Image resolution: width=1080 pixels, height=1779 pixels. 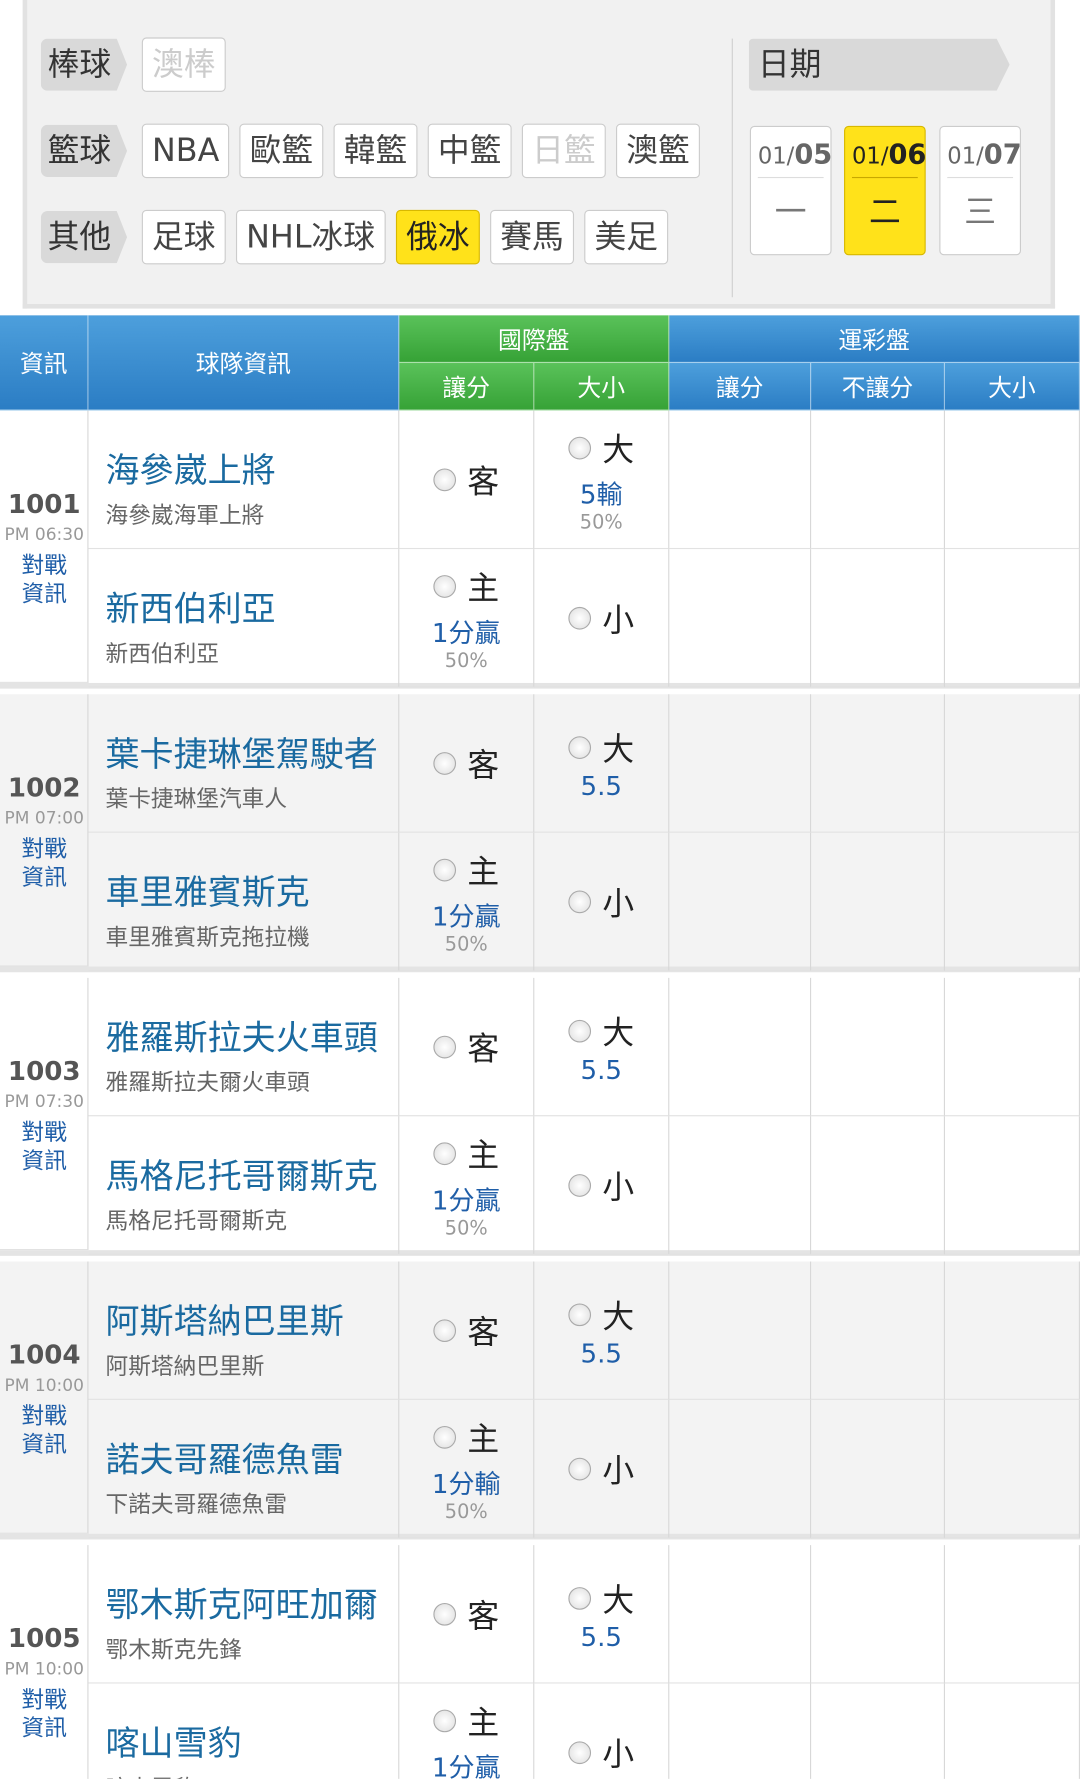 I want to click on team-cell: 鄂木斯克阿旺加爾 鄂木斯克先鋒, so click(x=244, y=1614).